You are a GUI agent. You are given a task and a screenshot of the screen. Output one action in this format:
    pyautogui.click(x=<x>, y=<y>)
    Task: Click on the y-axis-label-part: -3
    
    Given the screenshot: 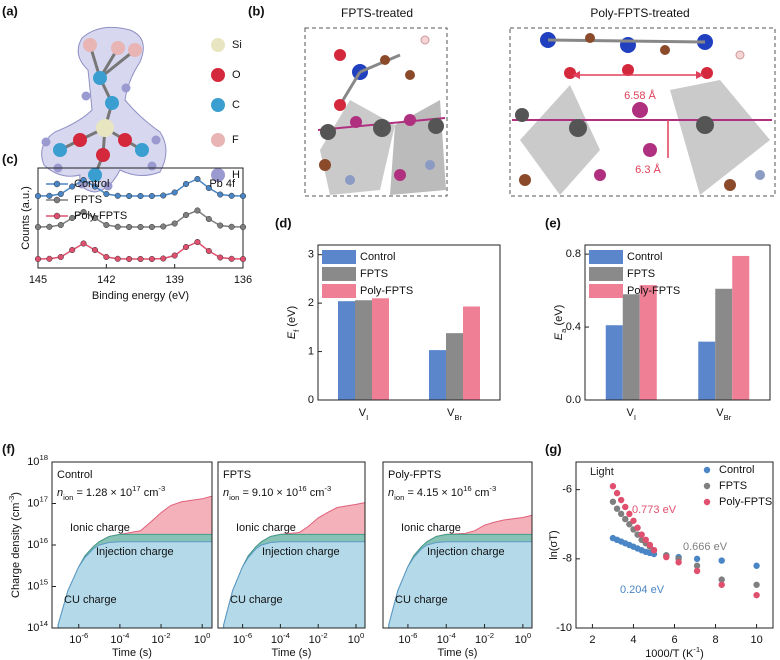 What is the action you would take?
    pyautogui.click(x=11, y=499)
    